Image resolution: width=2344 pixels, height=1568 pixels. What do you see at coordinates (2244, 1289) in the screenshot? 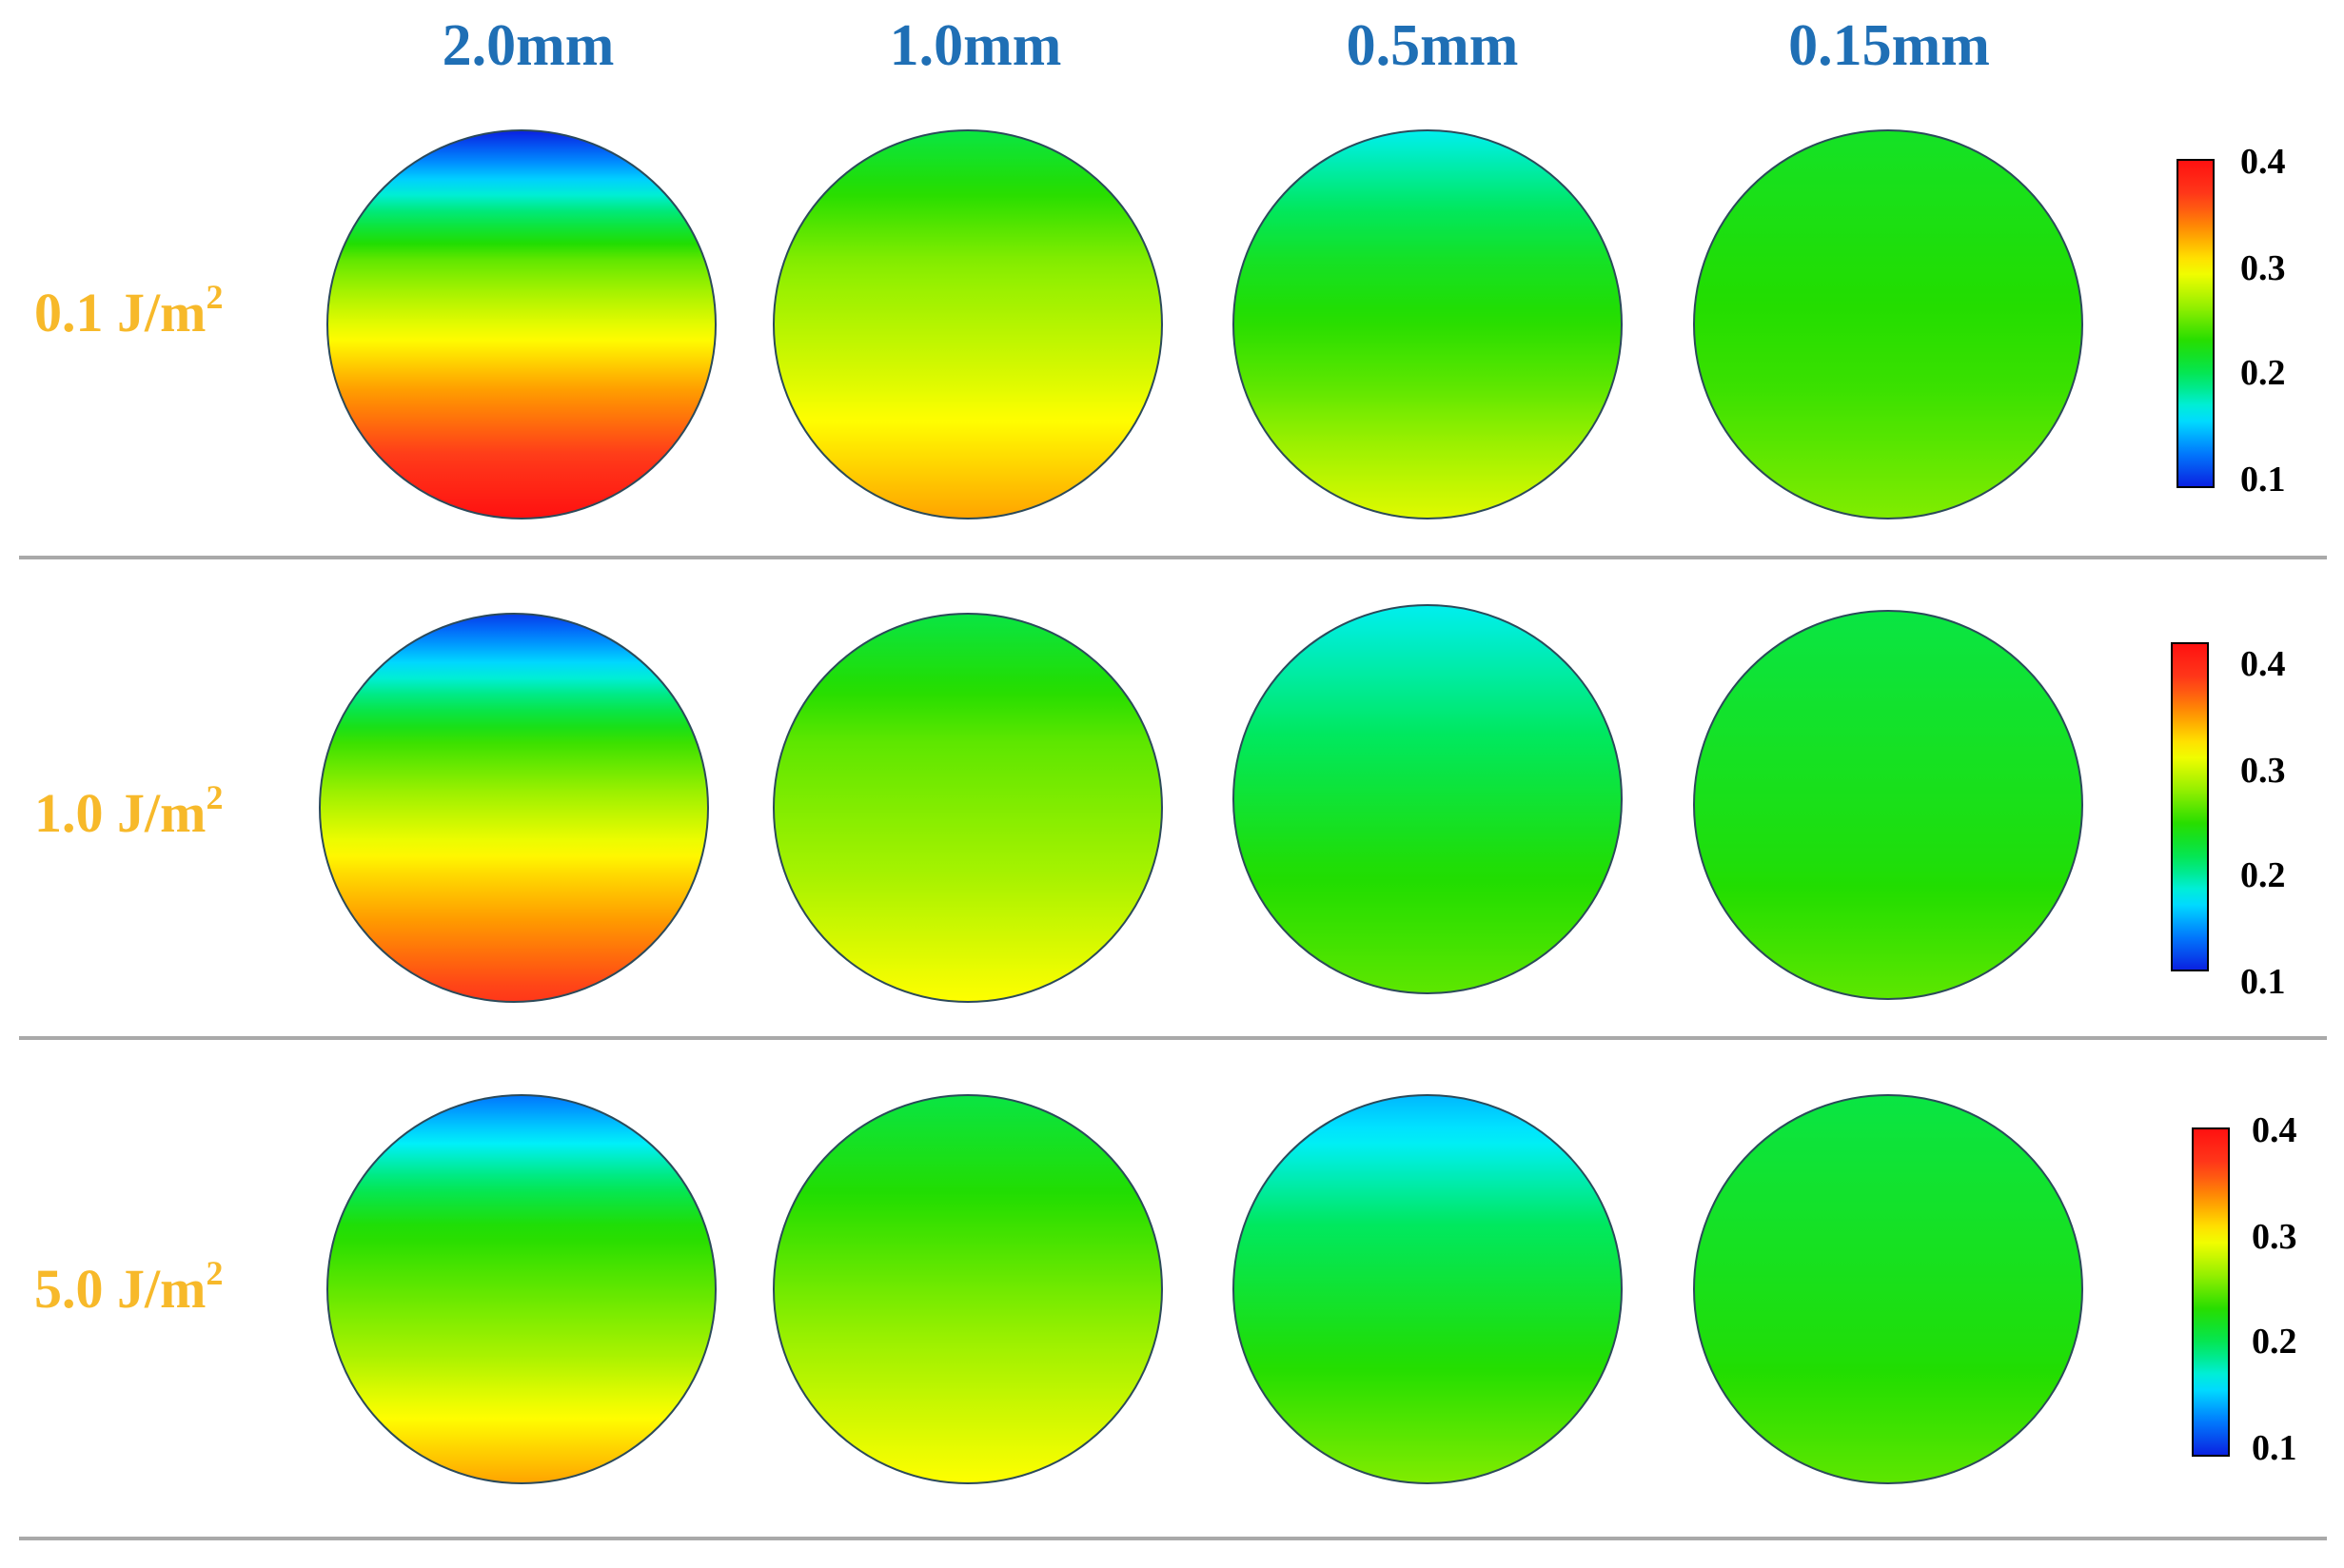
I see `colorbar-3: 0.4 0.3 0.2 0.1` at bounding box center [2244, 1289].